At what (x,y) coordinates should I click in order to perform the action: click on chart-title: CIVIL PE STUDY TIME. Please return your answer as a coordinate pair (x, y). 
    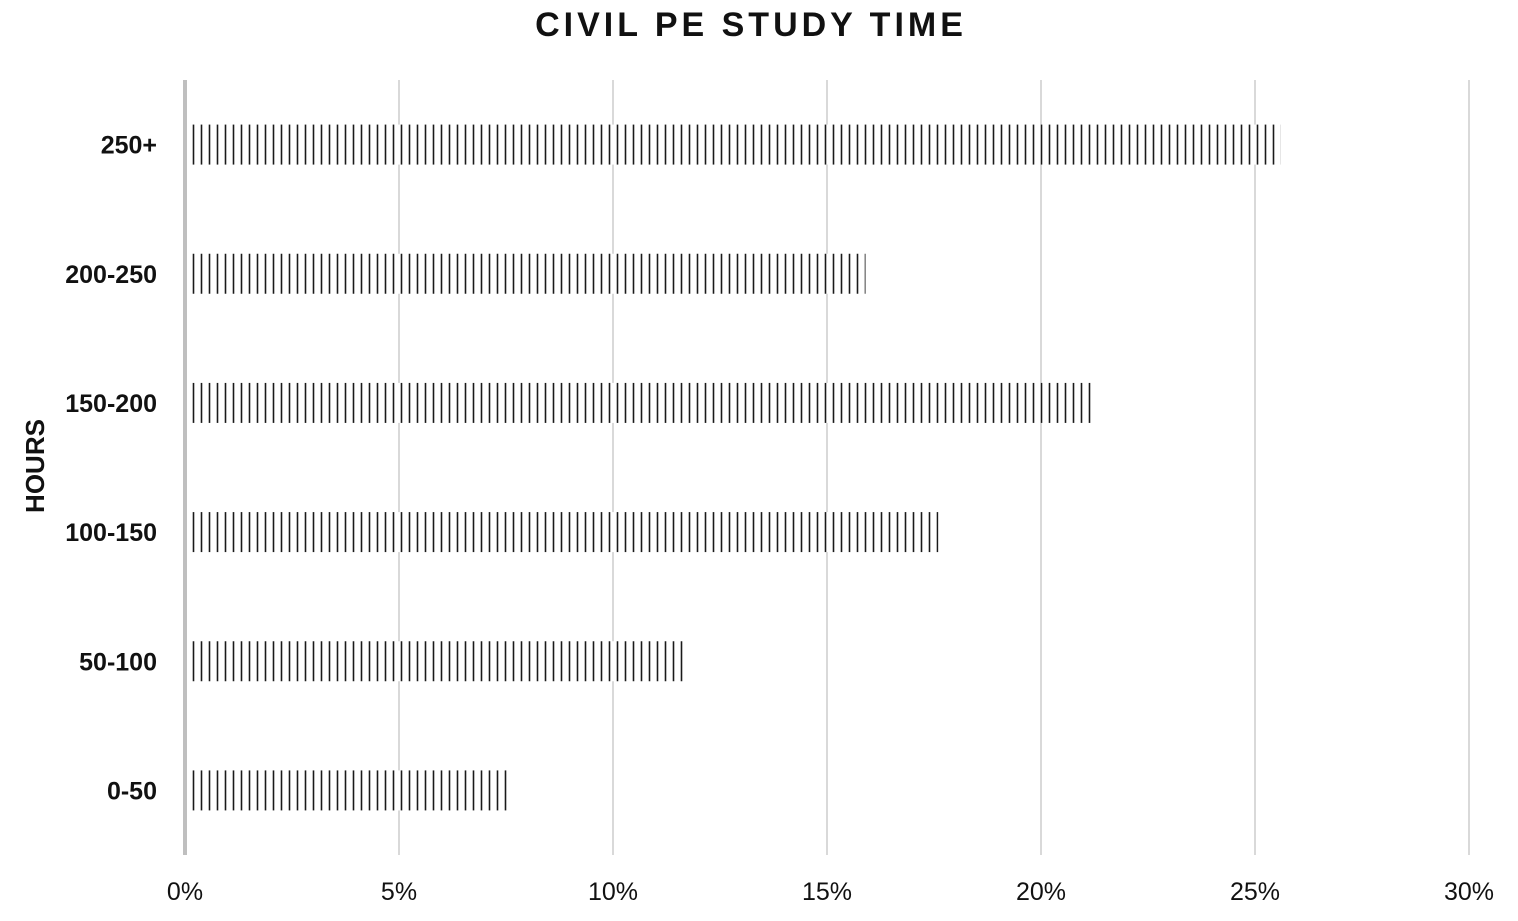
    Looking at the image, I should click on (751, 25).